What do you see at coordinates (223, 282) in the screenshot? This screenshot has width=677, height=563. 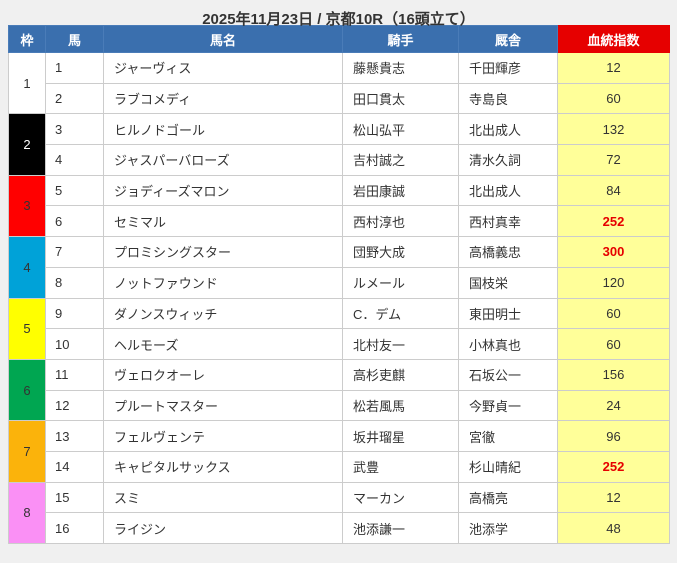 I see `horse-name: ノットファウンド` at bounding box center [223, 282].